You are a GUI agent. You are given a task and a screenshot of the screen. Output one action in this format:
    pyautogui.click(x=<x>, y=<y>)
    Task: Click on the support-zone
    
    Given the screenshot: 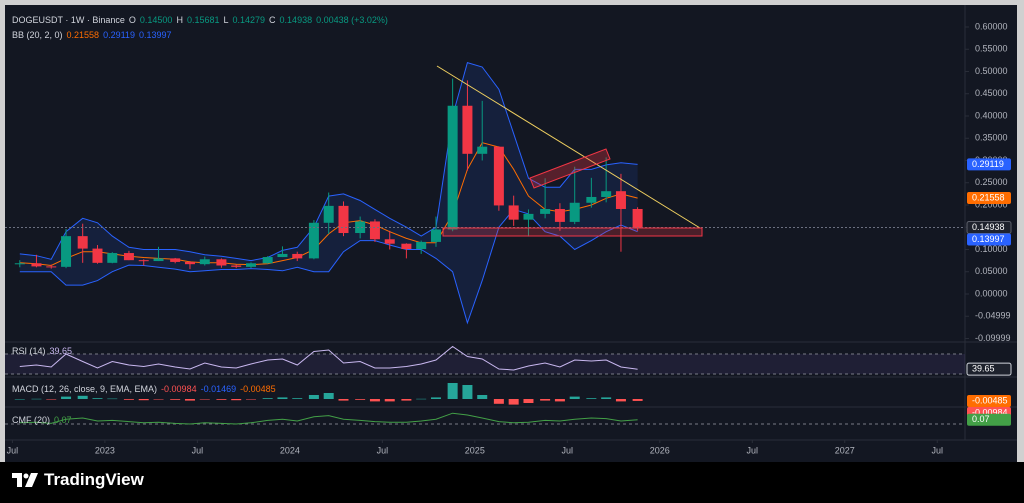 What is the action you would take?
    pyautogui.click(x=572, y=232)
    